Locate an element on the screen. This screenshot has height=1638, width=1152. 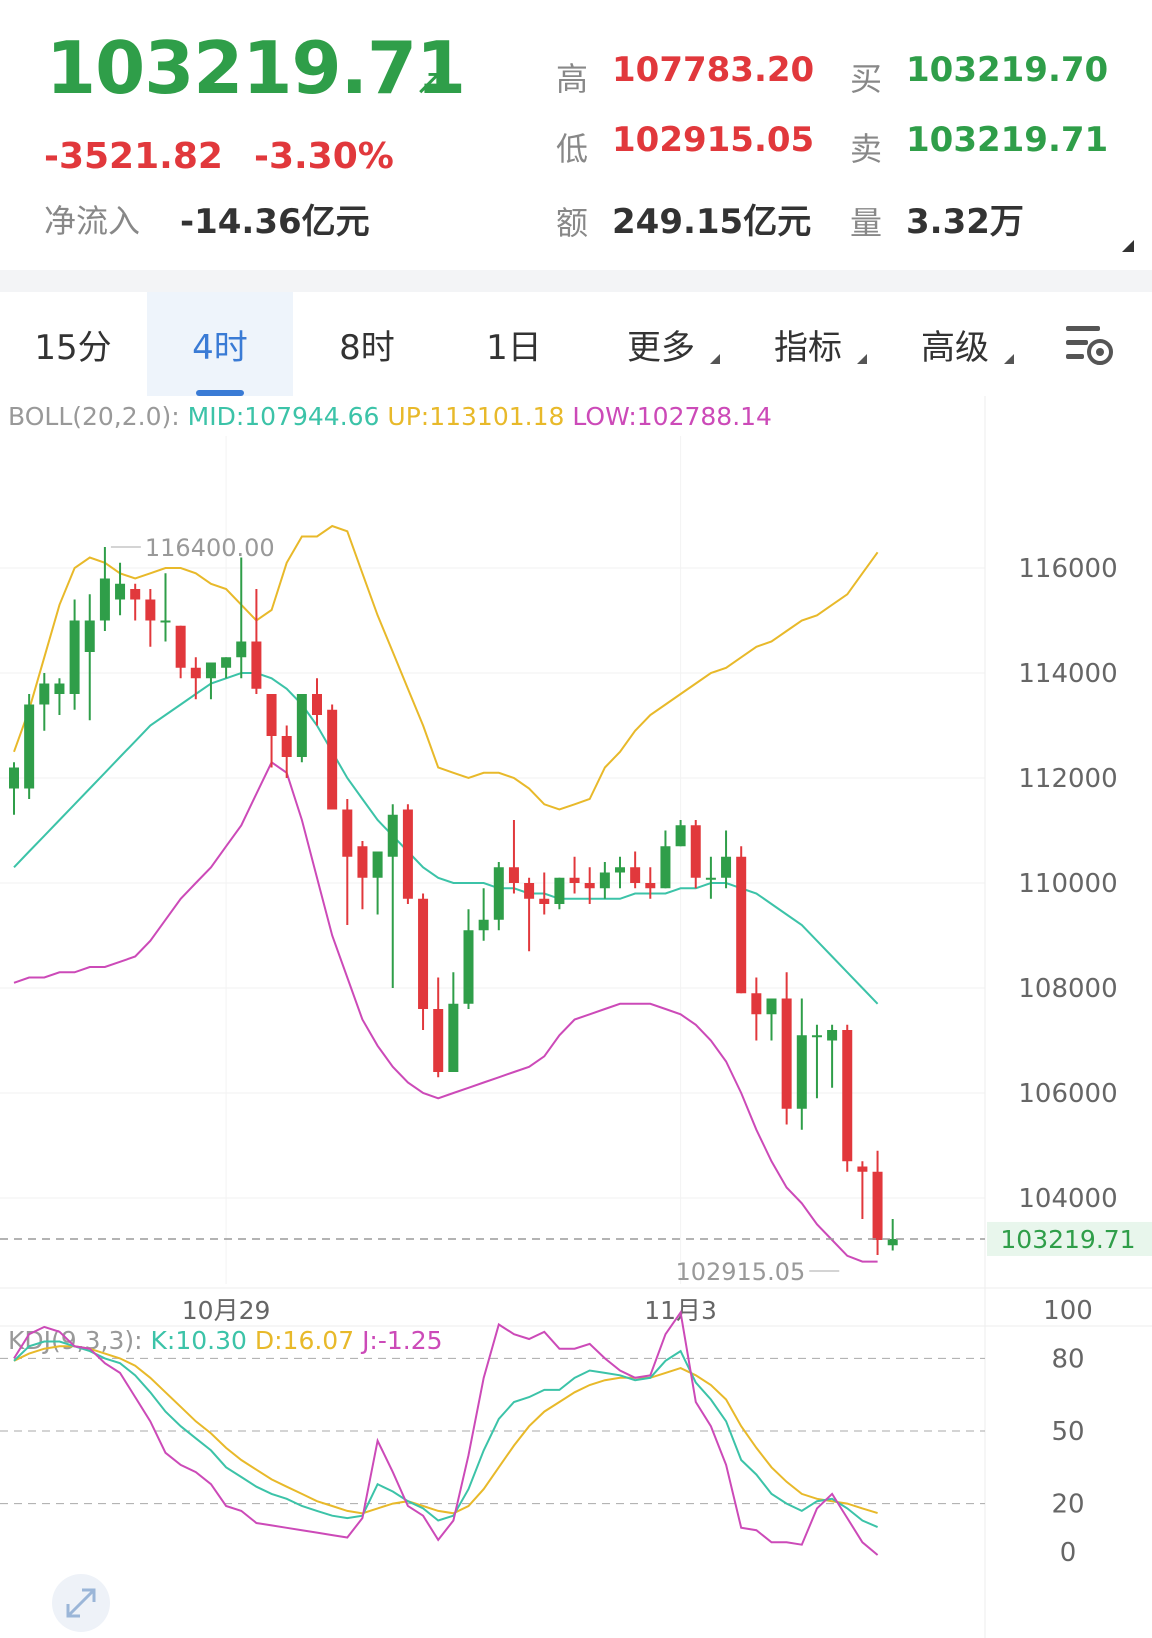
time-axis-label: 11月3 is located at coordinates (680, 1310).